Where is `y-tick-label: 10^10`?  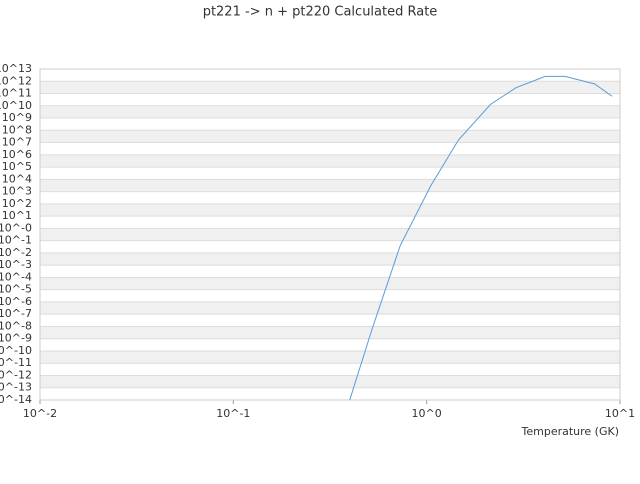
y-tick-label: 10^10 is located at coordinates (16, 105).